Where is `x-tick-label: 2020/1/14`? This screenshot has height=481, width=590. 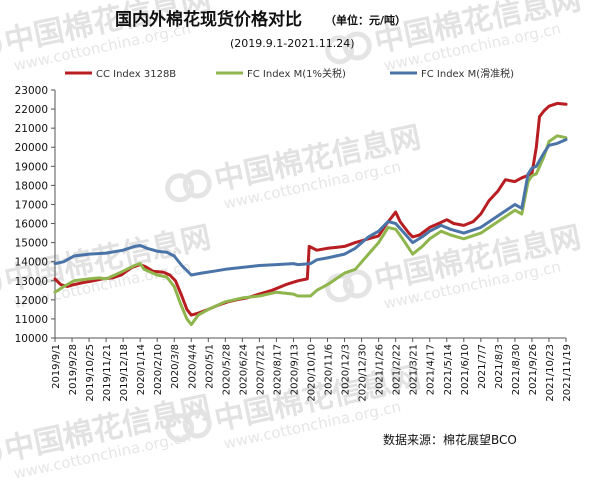 x-tick-label: 2020/1/14 is located at coordinates (141, 369).